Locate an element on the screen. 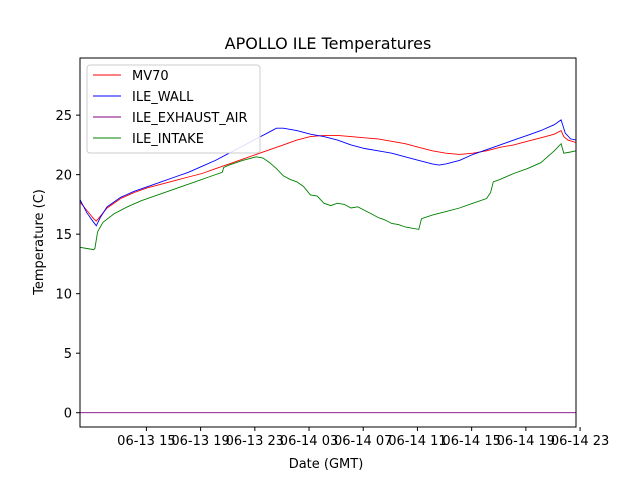 Image resolution: width=640 pixels, height=480 pixels. y-tick-label: 10 is located at coordinates (63, 295).